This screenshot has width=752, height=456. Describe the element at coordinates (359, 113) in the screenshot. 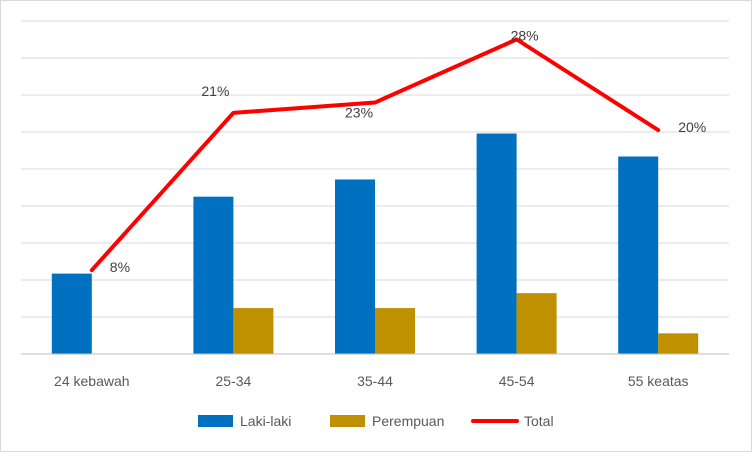

I see `total-data-label-2: 23%` at that location.